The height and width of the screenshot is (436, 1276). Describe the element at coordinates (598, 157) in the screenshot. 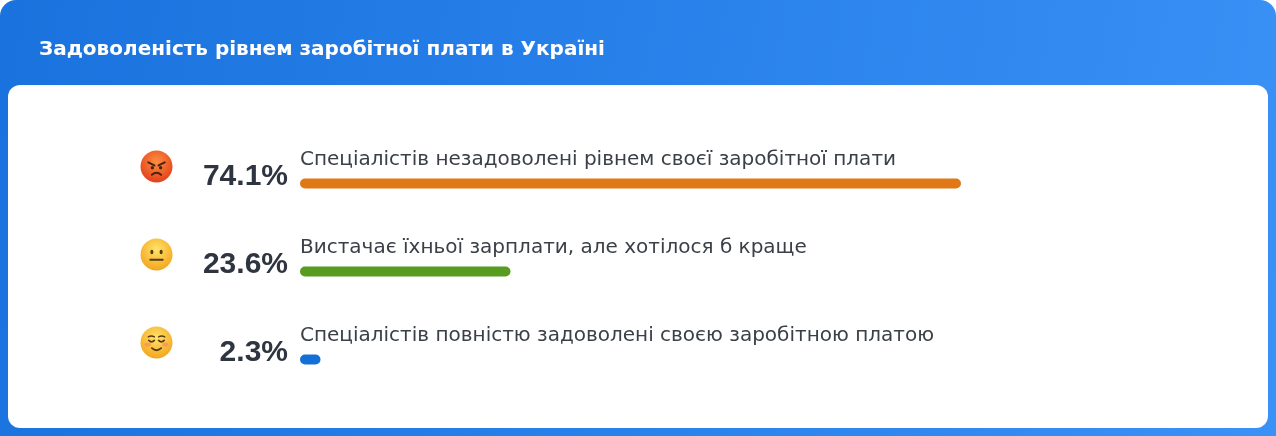

I see `y-tick-label: Спеціалістів незадоволені рівнем своєї заробітної плати` at that location.